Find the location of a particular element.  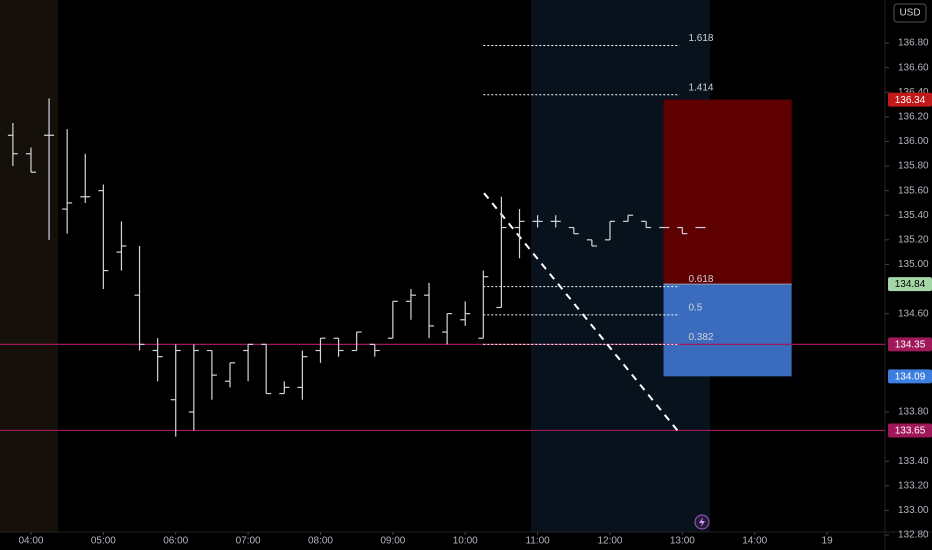

y-tick-label: 135.80 is located at coordinates (913, 166).